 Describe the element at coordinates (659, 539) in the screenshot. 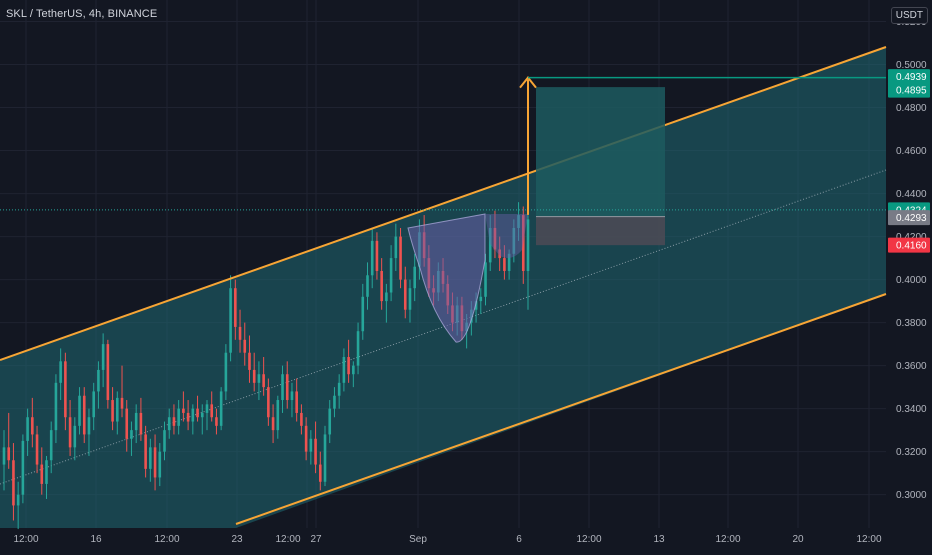

I see `x-tick-label: 13` at that location.